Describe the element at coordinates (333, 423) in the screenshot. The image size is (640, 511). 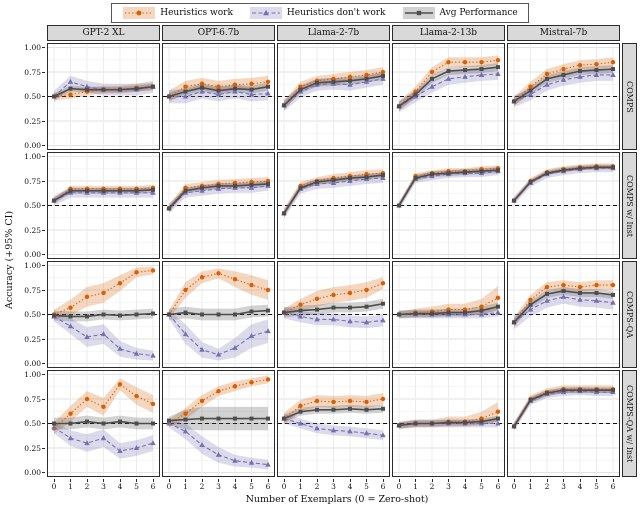
I see `panel-comps-qa-w-inst-llama-2-7b` at that location.